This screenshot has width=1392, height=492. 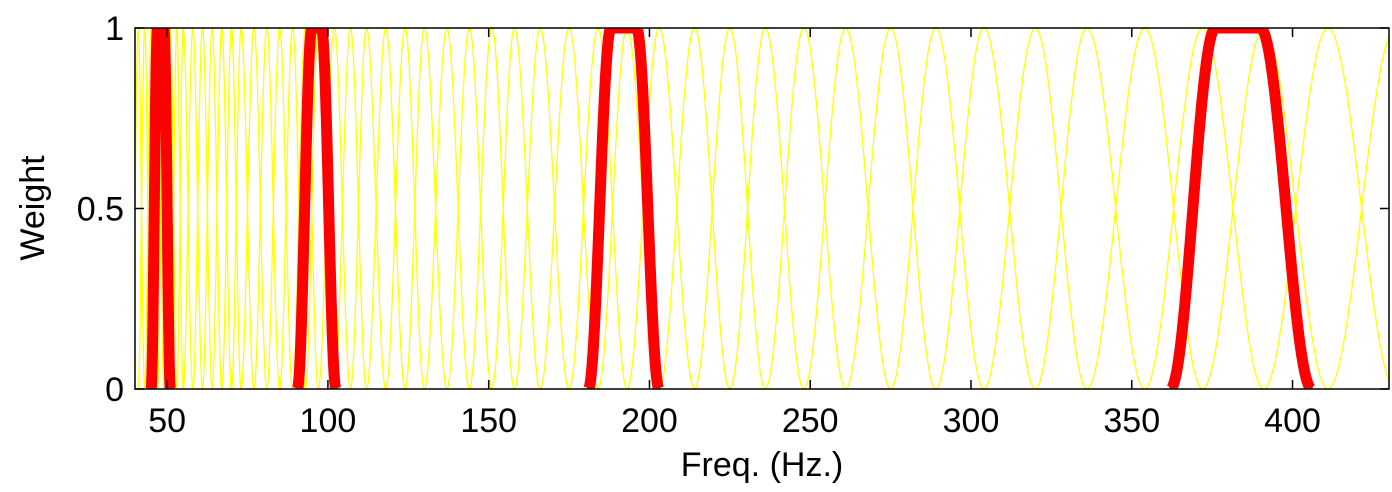 I want to click on x-tick-label: 100, so click(x=328, y=421).